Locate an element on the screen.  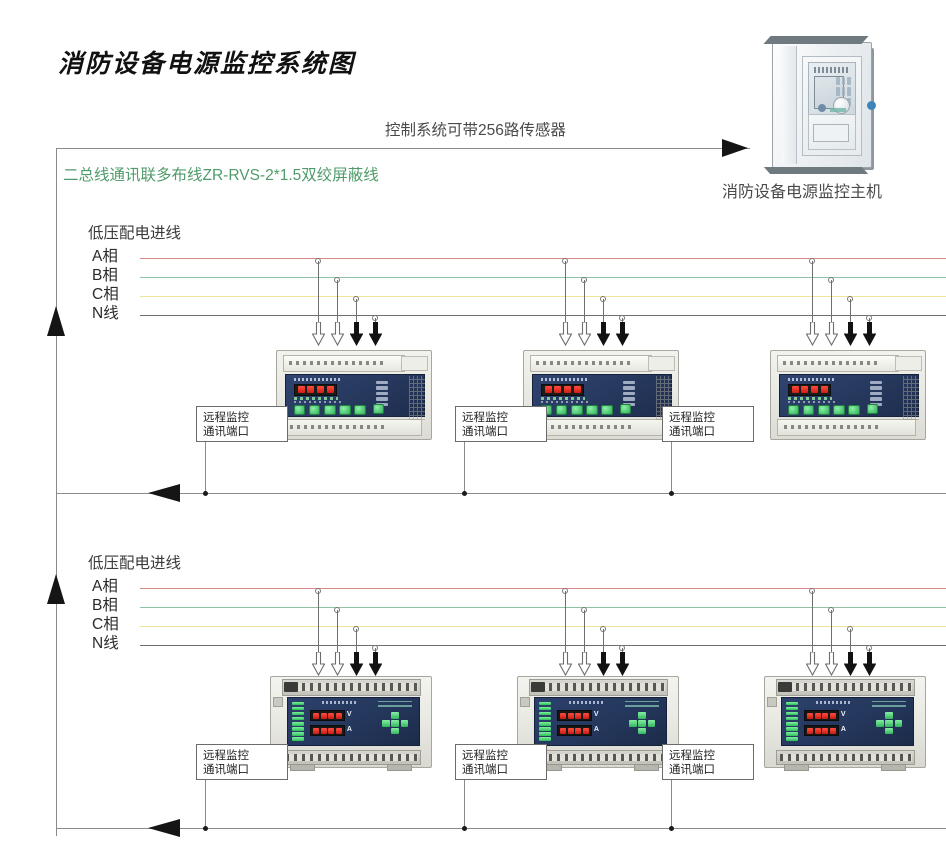
bus-junction-dot is located at coordinates (464, 828).